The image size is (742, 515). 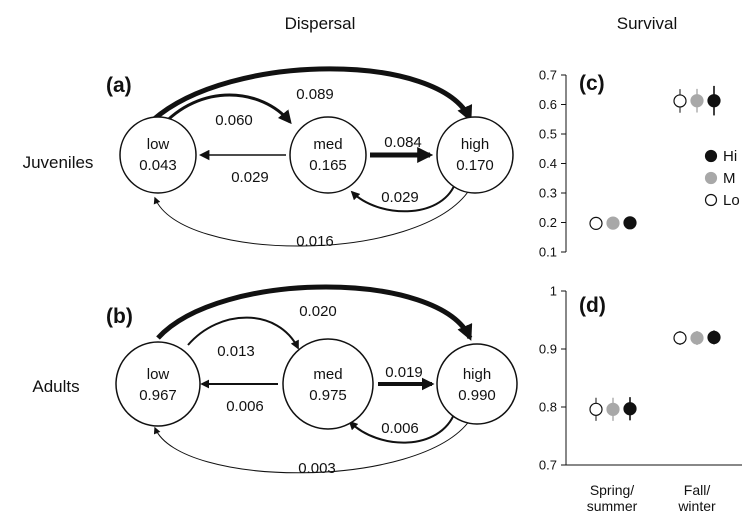 I want to click on y-tick-label: 0.3, so click(x=548, y=193).